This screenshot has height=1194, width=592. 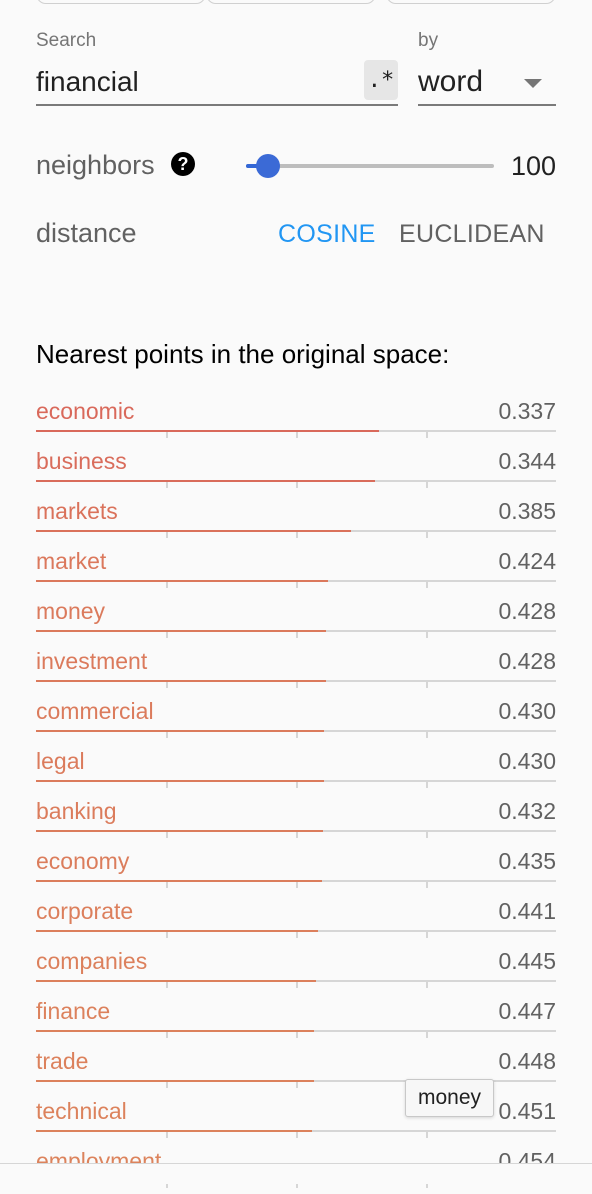 I want to click on slider-track, so click(x=370, y=166).